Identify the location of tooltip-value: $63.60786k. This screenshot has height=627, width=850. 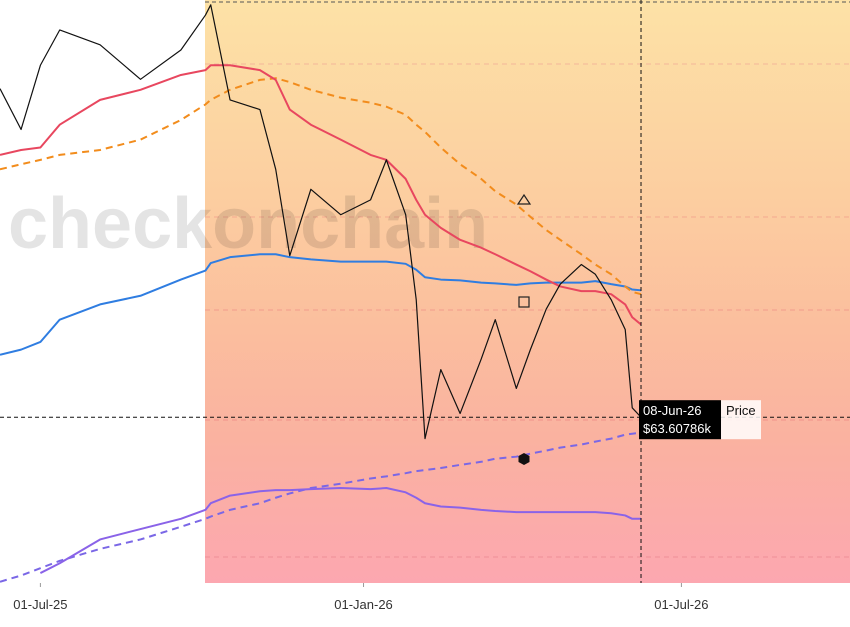
(677, 428).